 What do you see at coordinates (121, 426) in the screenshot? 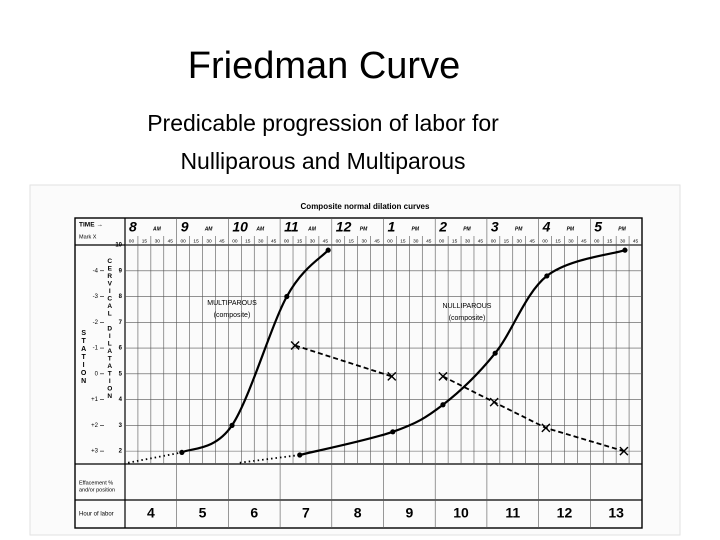
I see `y-tick-label: 3` at bounding box center [121, 426].